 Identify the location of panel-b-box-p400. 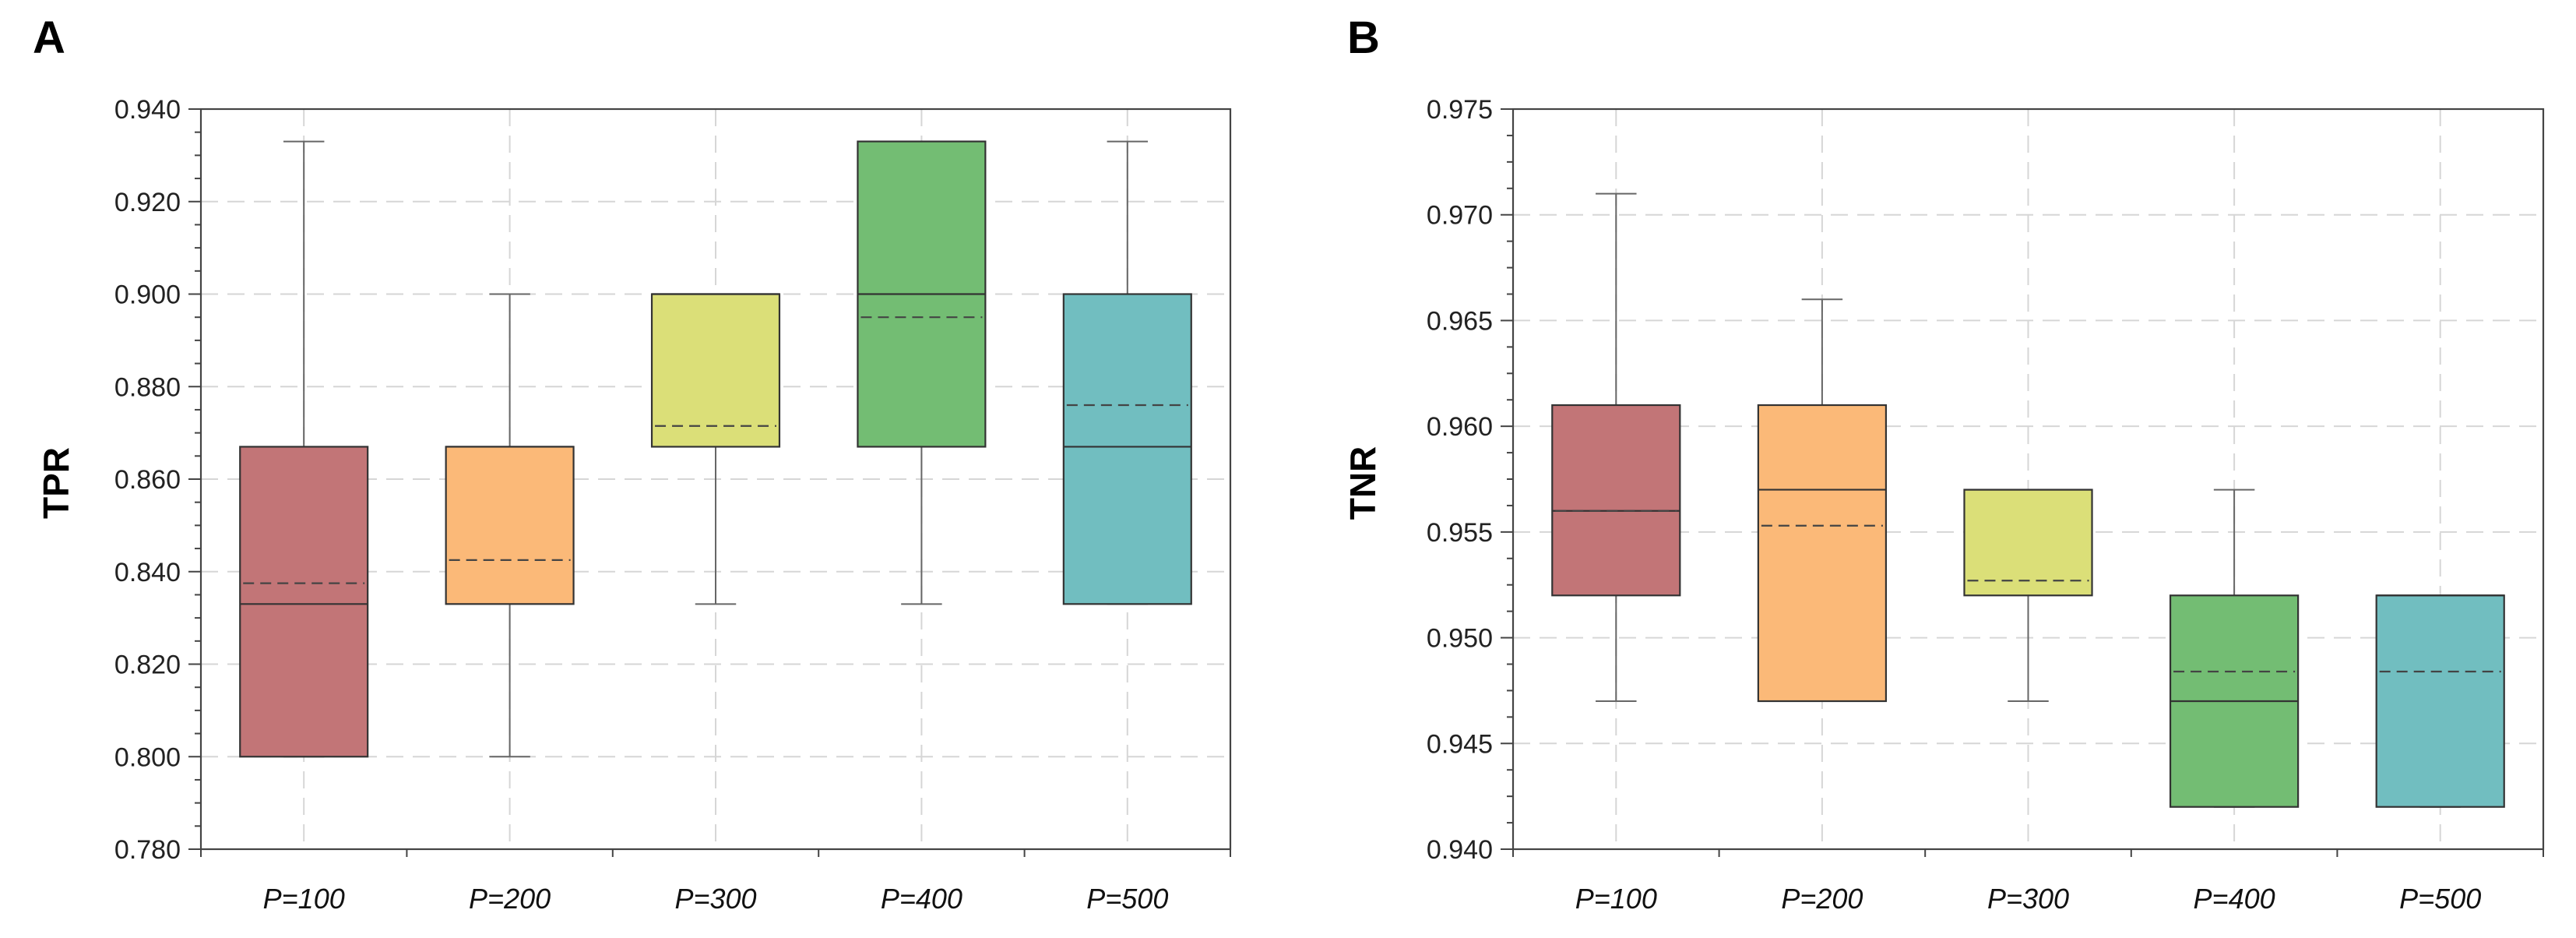
(2234, 648).